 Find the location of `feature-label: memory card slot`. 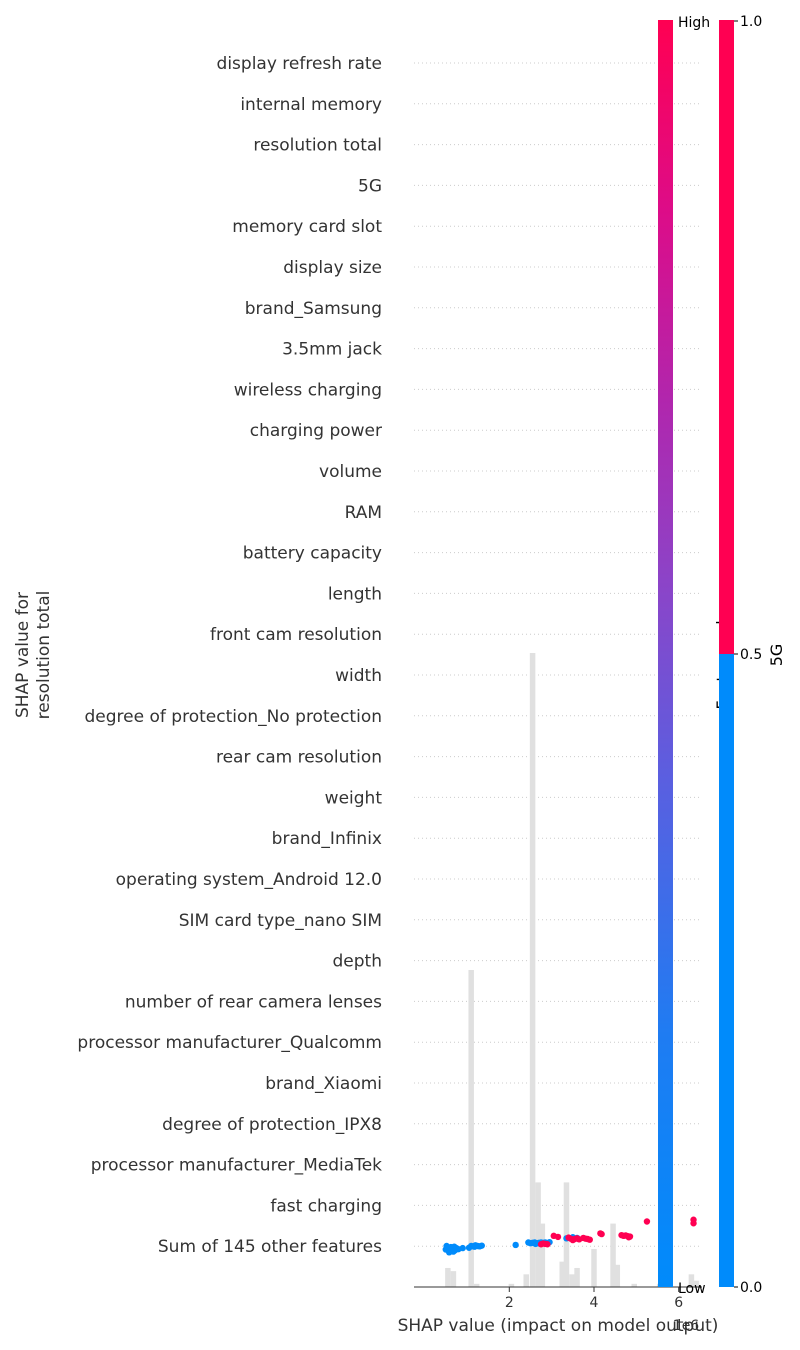

feature-label: memory card slot is located at coordinates (307, 227).